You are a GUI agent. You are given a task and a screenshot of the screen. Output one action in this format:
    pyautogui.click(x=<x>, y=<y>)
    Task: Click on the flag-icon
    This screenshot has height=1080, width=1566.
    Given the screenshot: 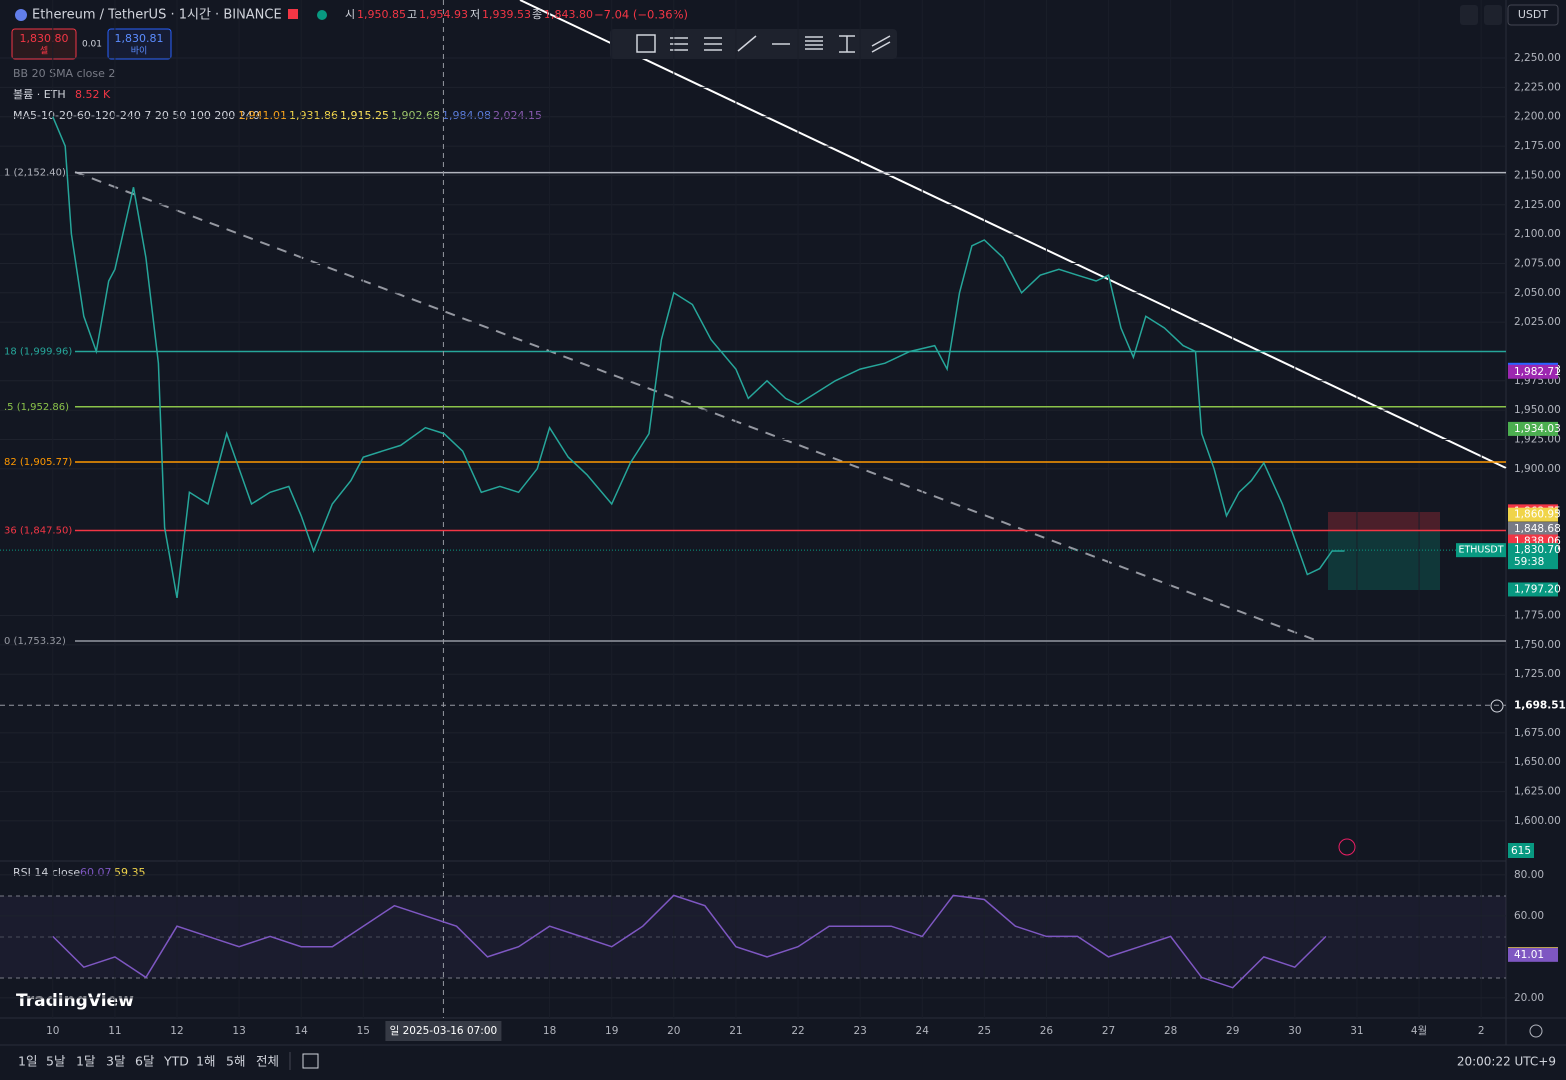 What is the action you would take?
    pyautogui.click(x=293, y=14)
    